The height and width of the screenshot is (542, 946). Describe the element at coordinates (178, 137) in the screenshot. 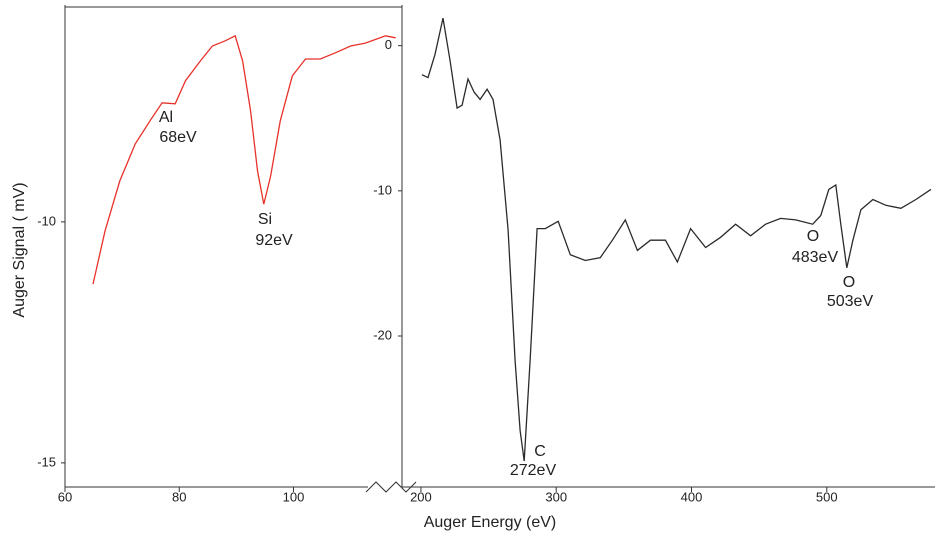

I see `annotation: 68eV` at that location.